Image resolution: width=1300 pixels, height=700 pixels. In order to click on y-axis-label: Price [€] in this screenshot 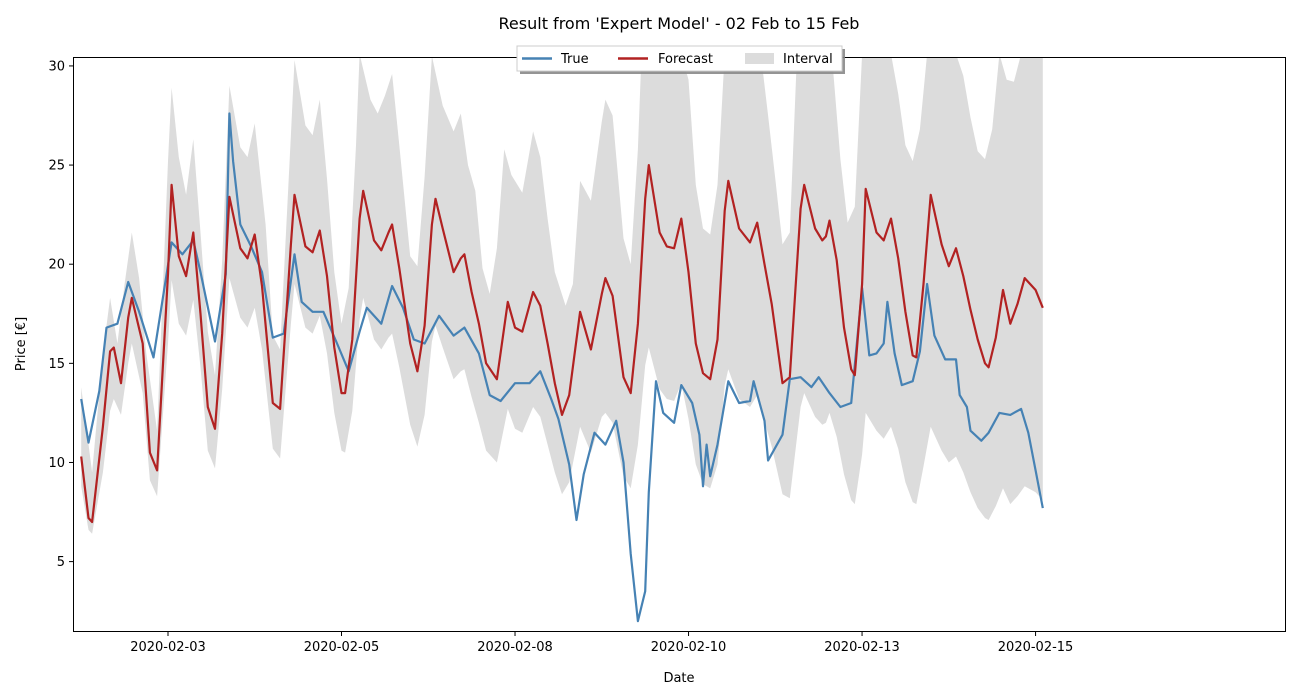, I will do `click(21, 344)`.